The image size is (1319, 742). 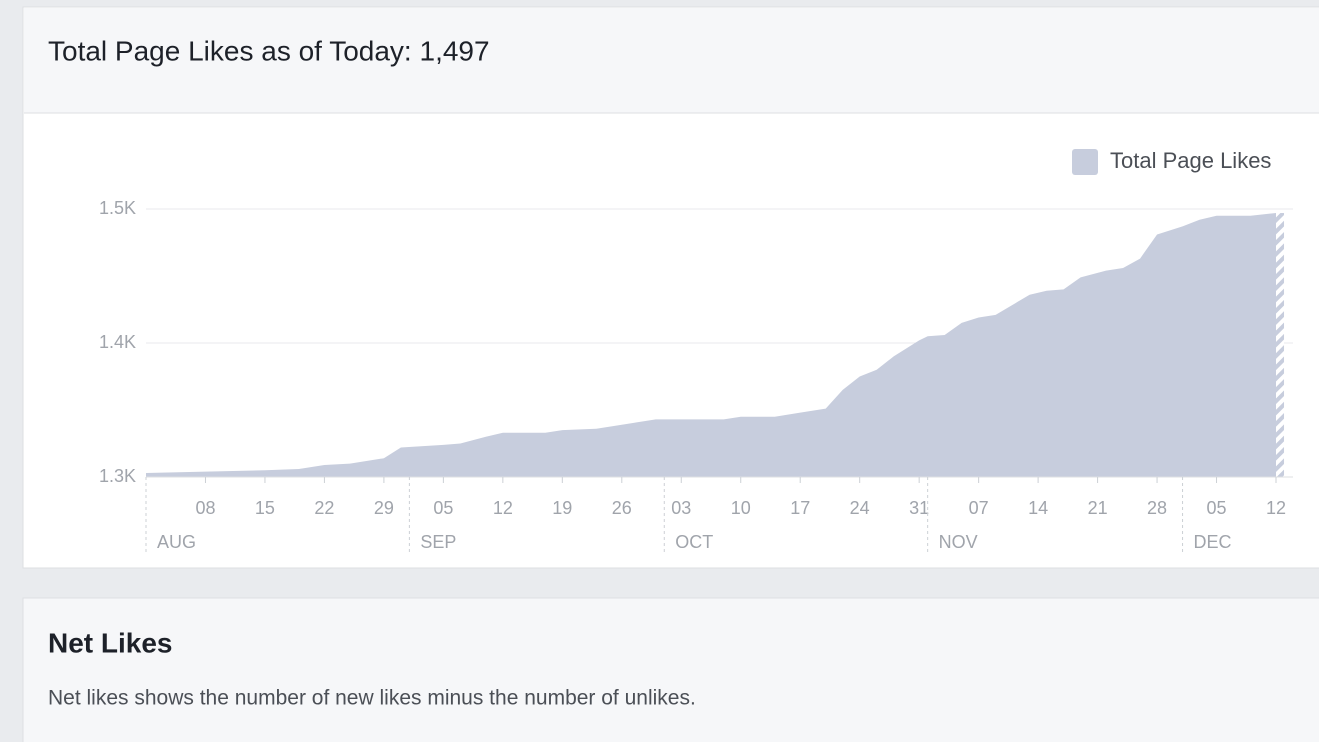 I want to click on x-tick-label: 03, so click(x=681, y=508).